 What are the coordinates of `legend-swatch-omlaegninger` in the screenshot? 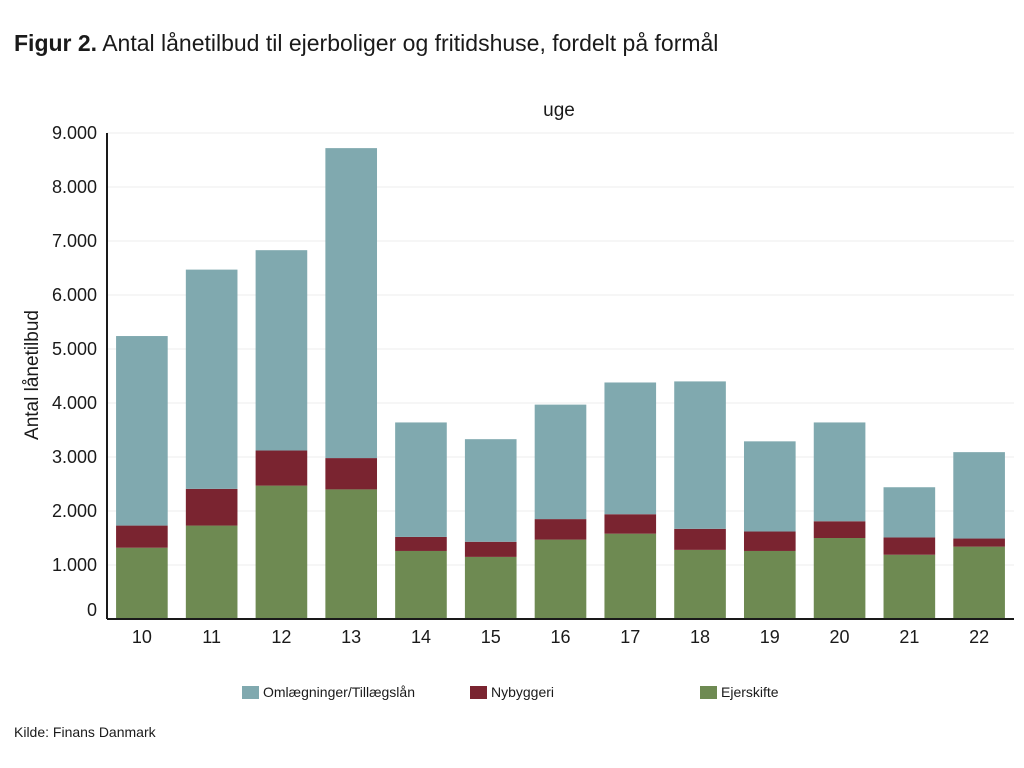 It's located at (250, 692).